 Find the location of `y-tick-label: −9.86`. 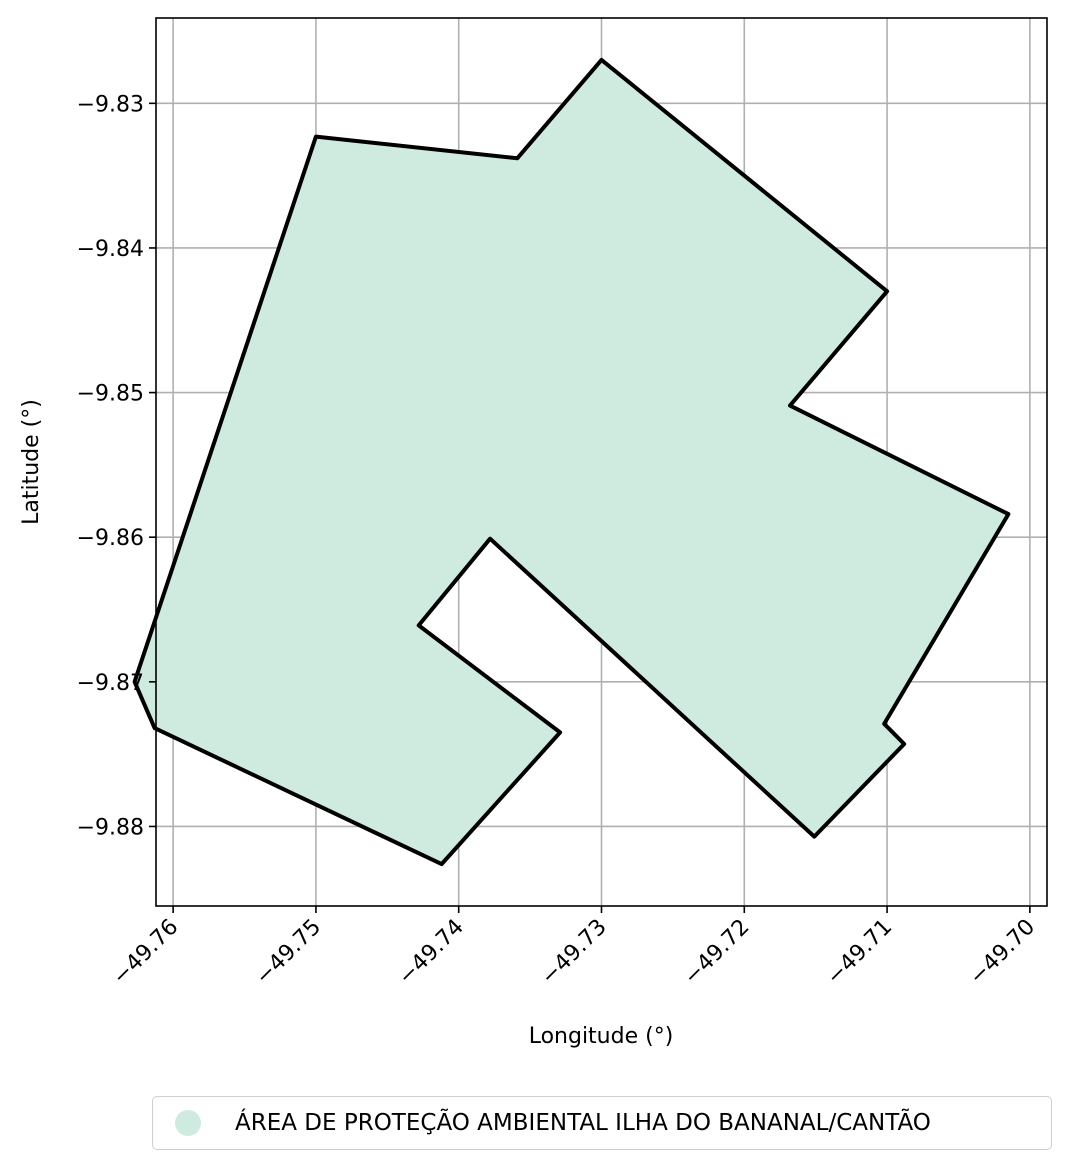

y-tick-label: −9.86 is located at coordinates (110, 538).